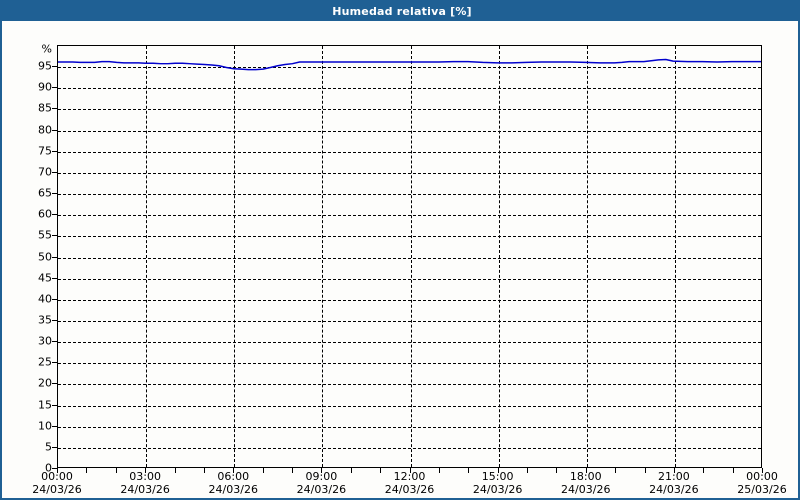  What do you see at coordinates (733, 470) in the screenshot?
I see `x-axis-tick-23h` at bounding box center [733, 470].